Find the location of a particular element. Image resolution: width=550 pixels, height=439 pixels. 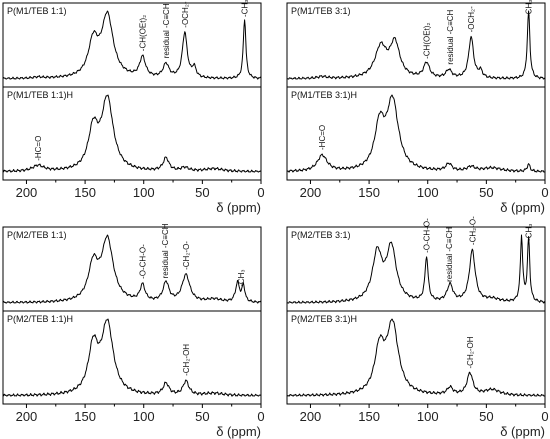

spectrum-label-bottom: P(M2/TEB 1:1)H is located at coordinates (40, 319).